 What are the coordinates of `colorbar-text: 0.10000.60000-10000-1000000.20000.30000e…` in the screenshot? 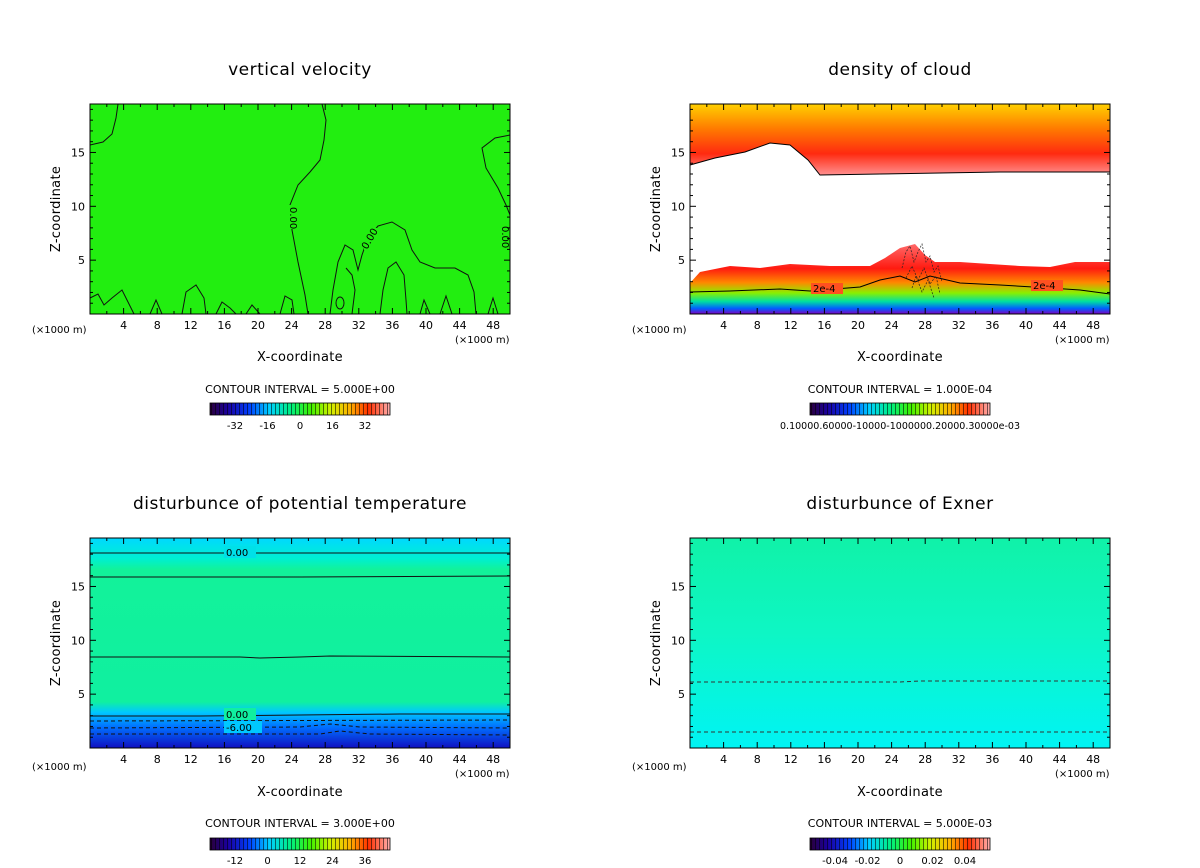 It's located at (900, 426).